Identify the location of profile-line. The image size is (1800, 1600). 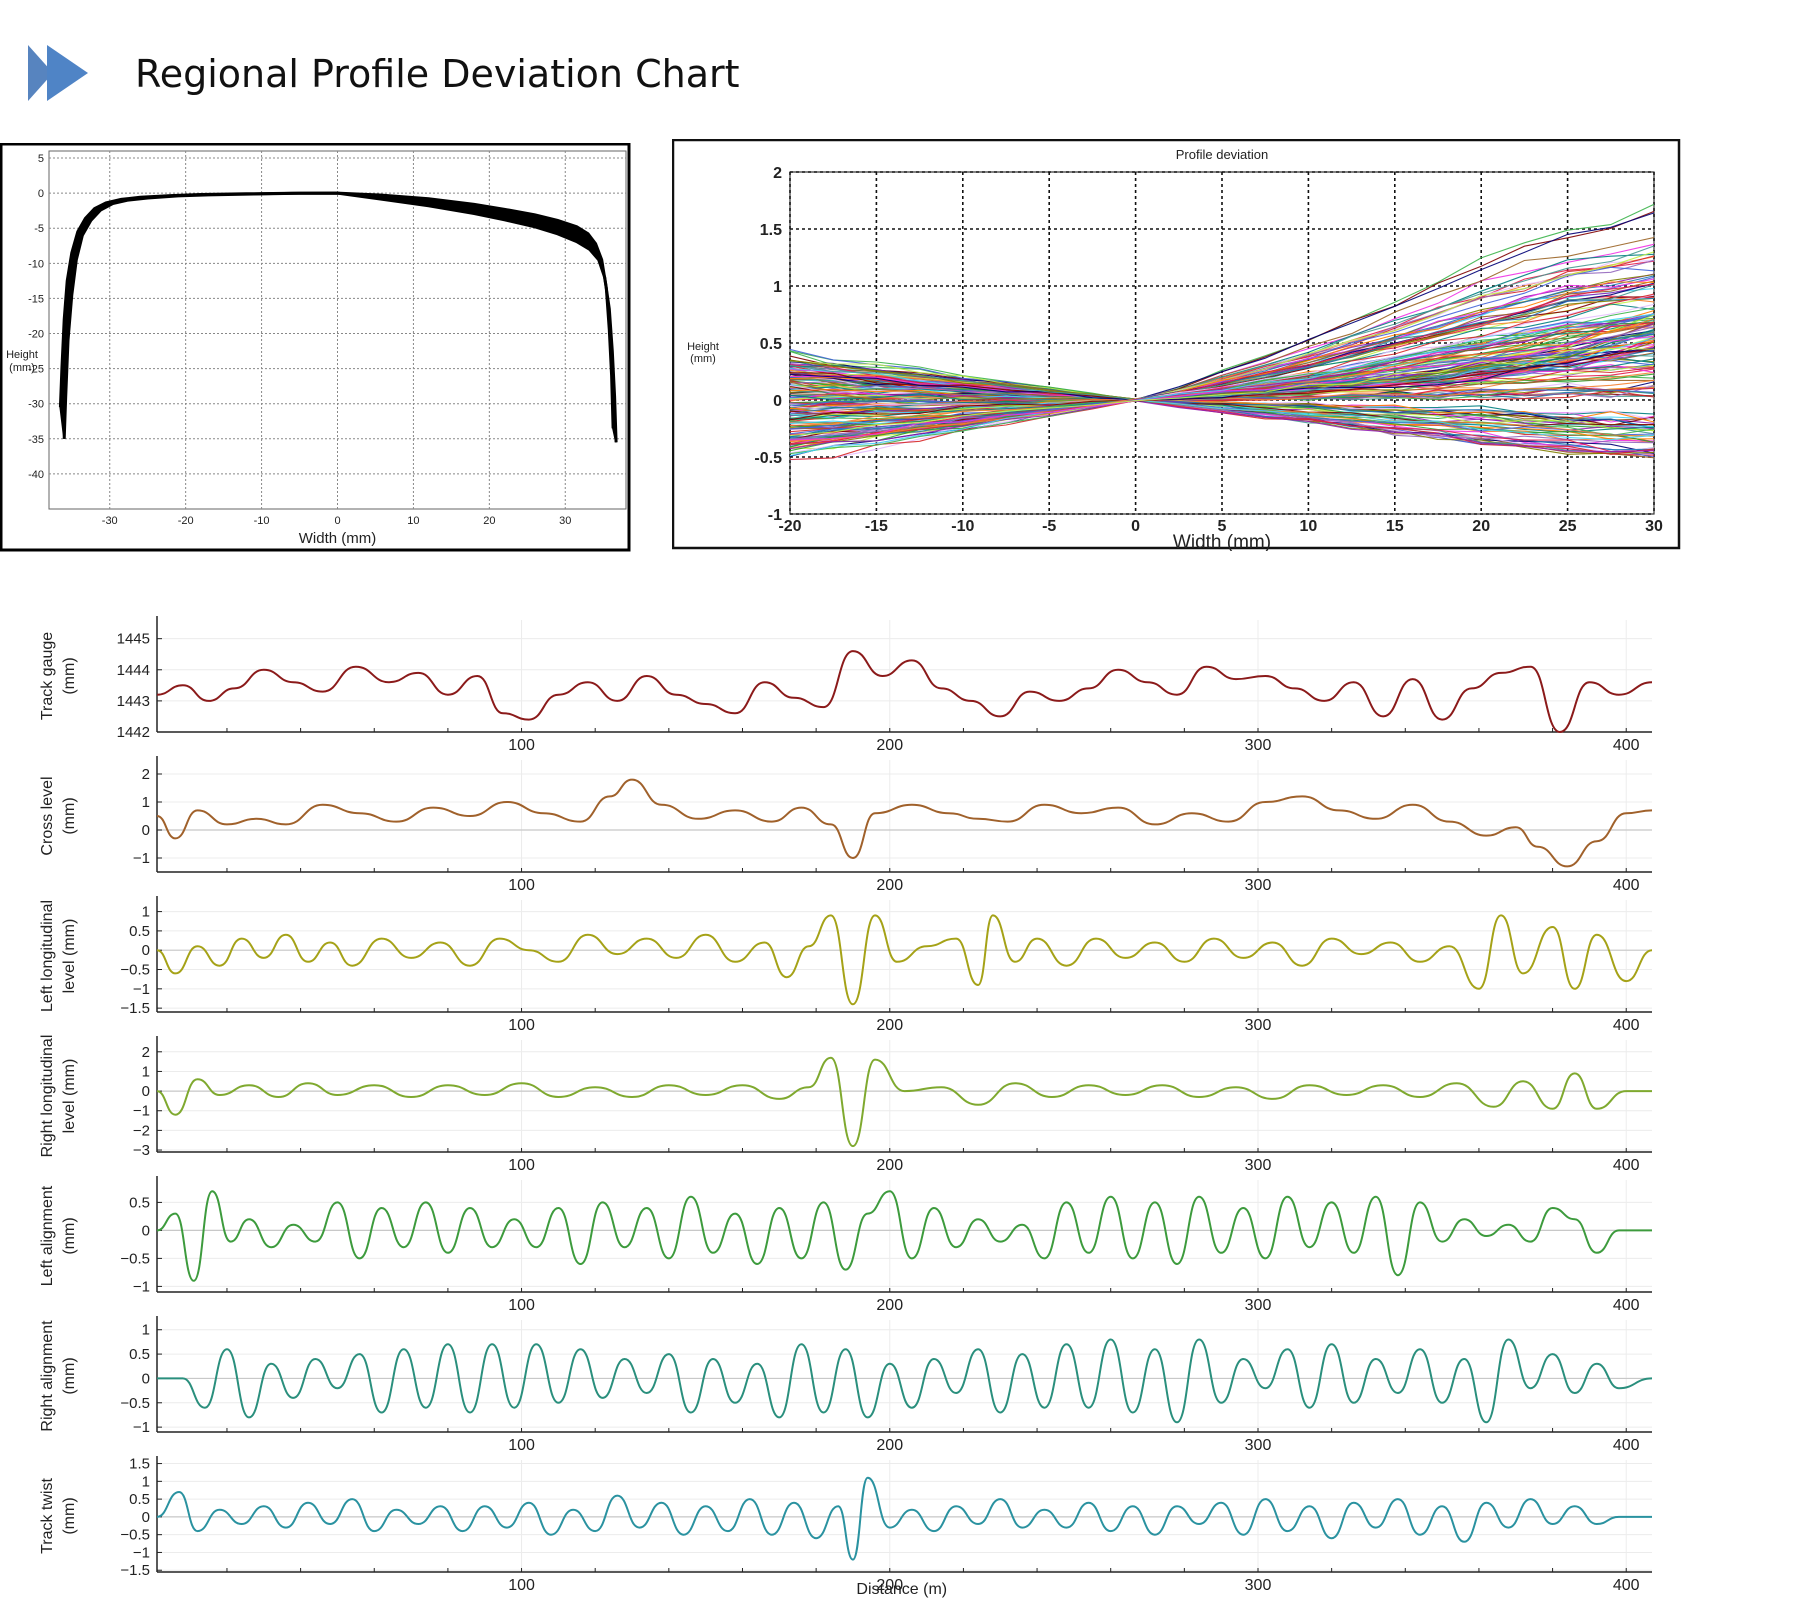
(340, 317).